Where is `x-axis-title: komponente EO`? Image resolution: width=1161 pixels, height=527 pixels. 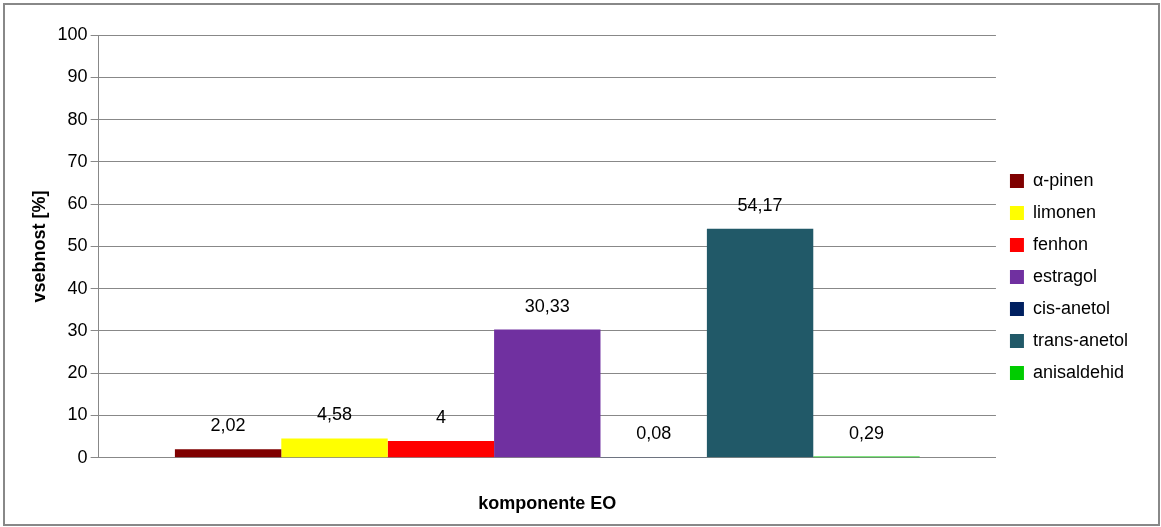 x-axis-title: komponente EO is located at coordinates (547, 503).